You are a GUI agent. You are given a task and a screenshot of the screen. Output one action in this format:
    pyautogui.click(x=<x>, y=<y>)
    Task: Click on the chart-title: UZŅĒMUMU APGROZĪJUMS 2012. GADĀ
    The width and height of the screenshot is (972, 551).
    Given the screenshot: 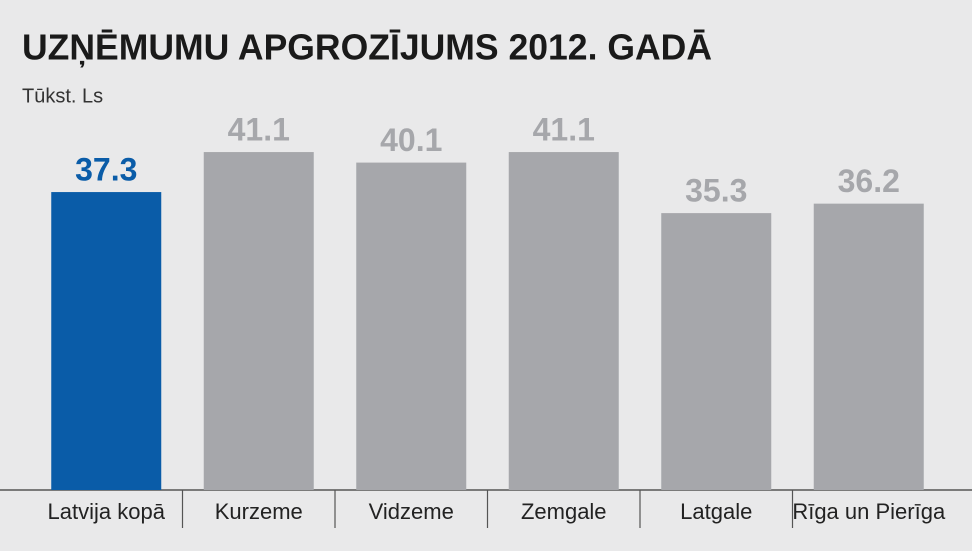 What is the action you would take?
    pyautogui.click(x=367, y=47)
    